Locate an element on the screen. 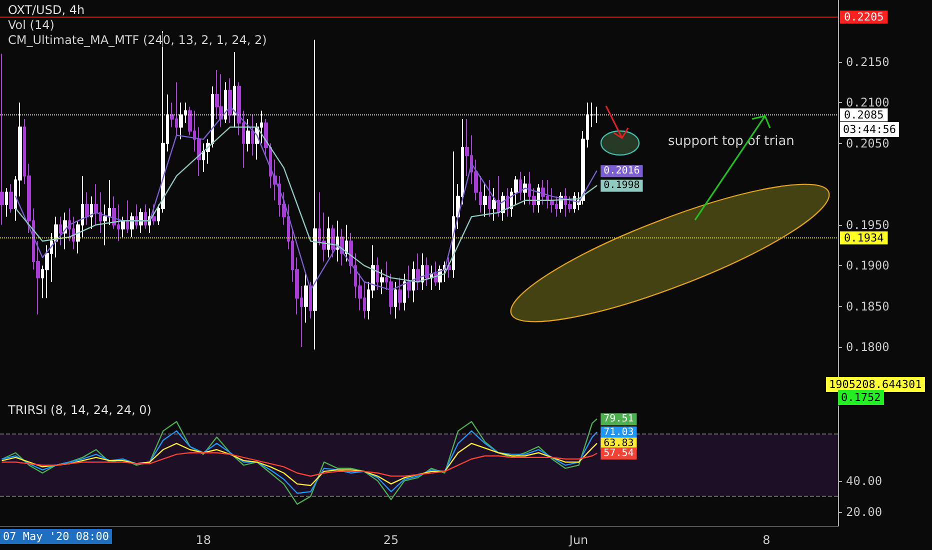 The width and height of the screenshot is (932, 550). x-tick-label: Jun is located at coordinates (578, 540).